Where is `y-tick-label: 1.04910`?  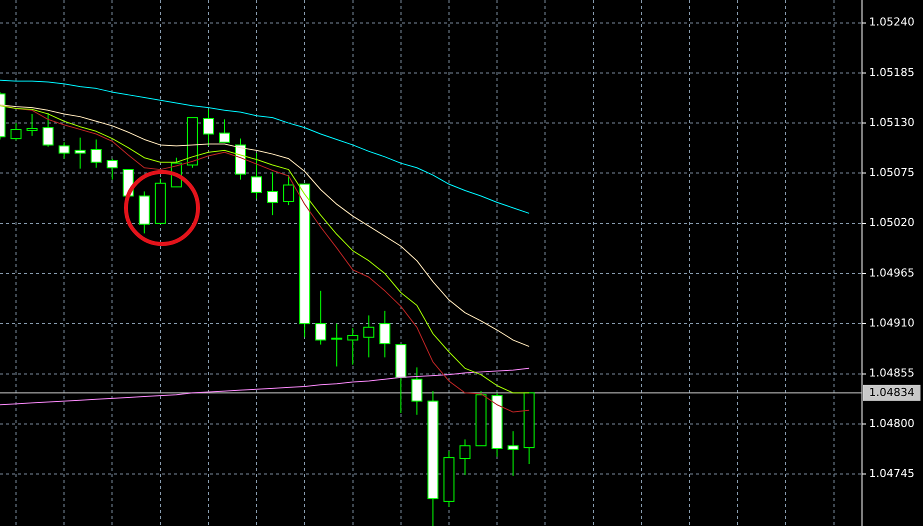
y-tick-label: 1.04910 is located at coordinates (891, 323).